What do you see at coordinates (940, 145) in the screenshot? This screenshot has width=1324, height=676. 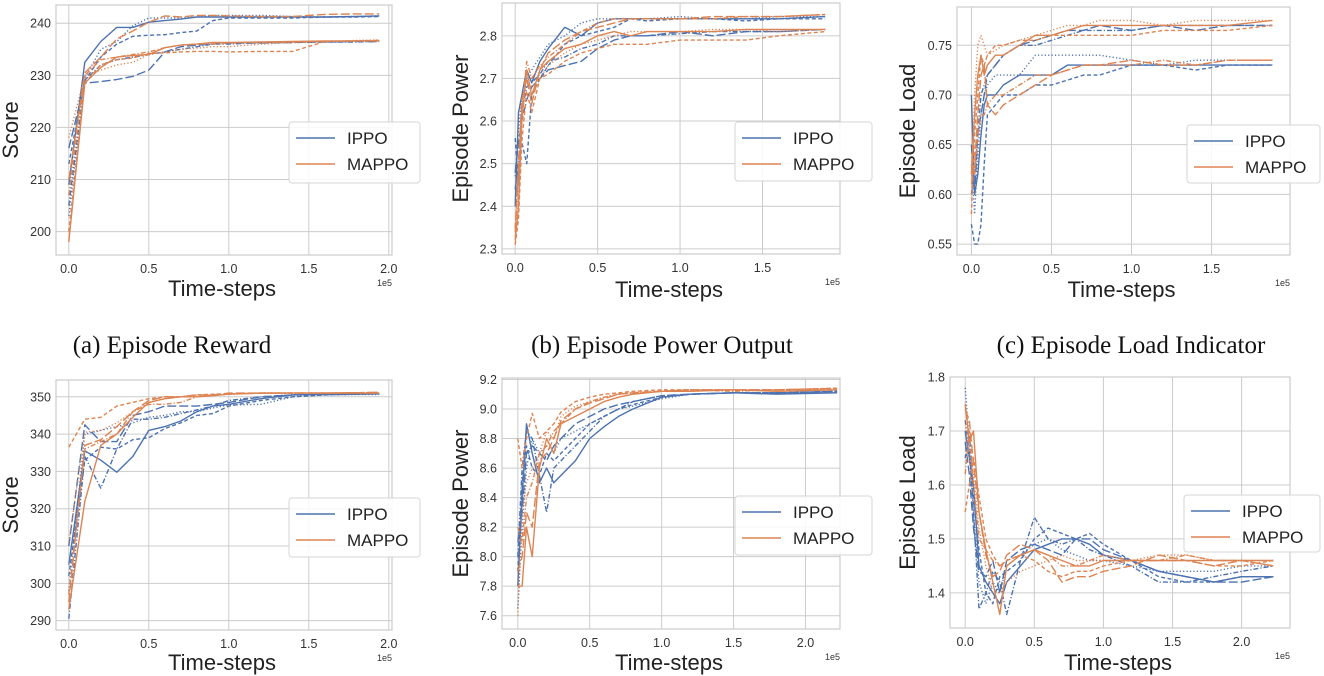 I see `y-tick-label: 0.65` at bounding box center [940, 145].